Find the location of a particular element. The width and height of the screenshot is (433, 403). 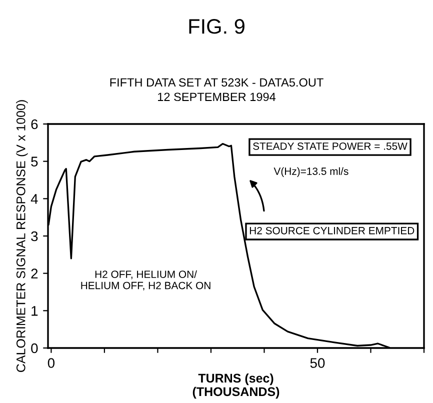

y-tick-label: 5 is located at coordinates (34, 161).